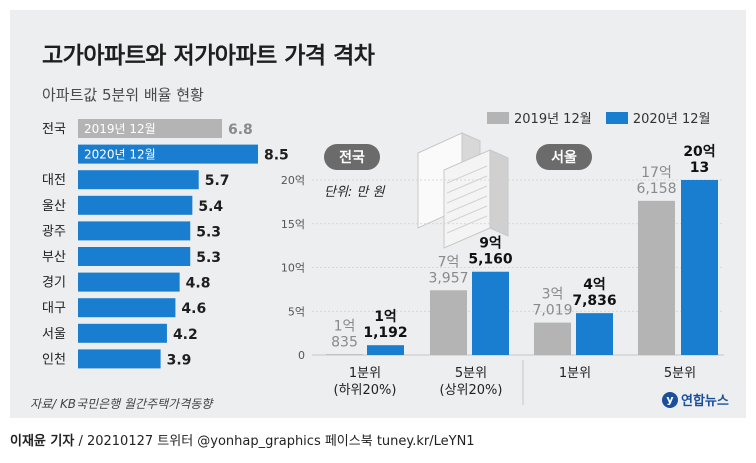  What do you see at coordinates (179, 360) in the screenshot?
I see `bar-value-label: 3.9` at bounding box center [179, 360].